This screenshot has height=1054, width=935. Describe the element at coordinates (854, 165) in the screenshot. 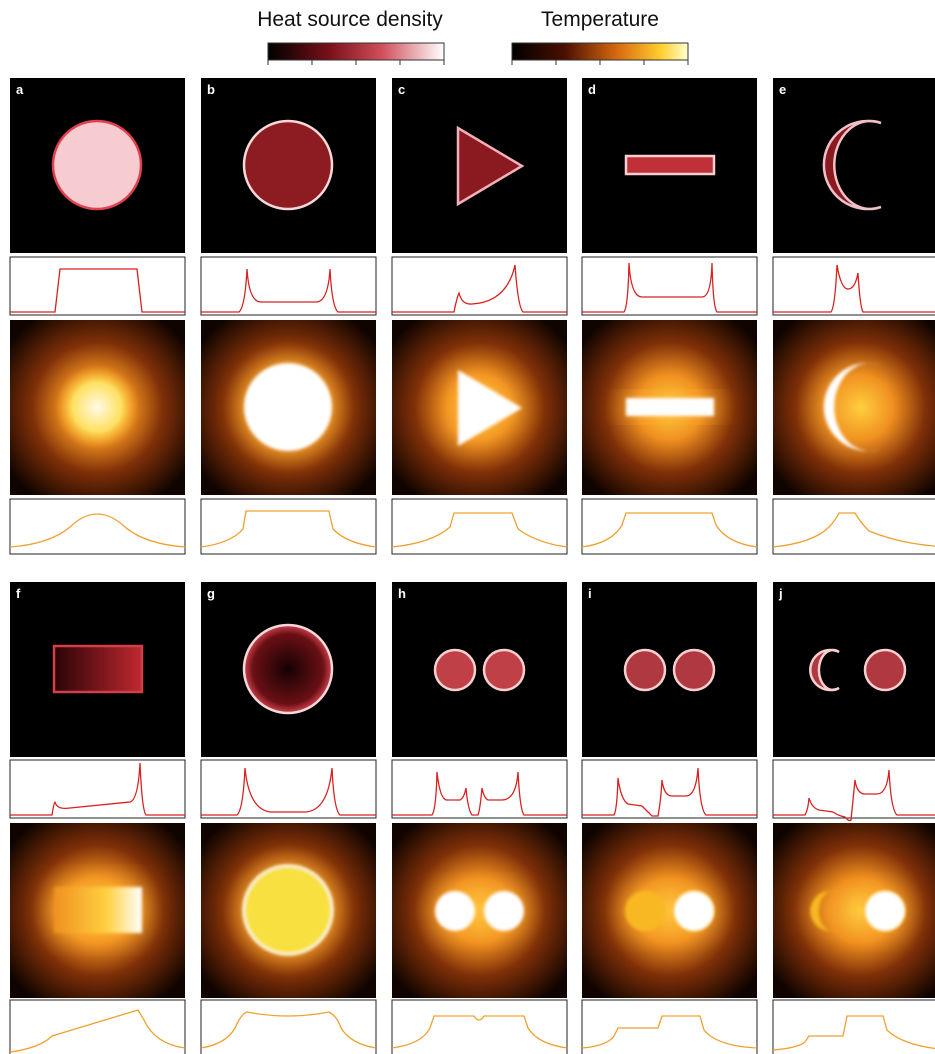

I see `heat-map: e` at that location.